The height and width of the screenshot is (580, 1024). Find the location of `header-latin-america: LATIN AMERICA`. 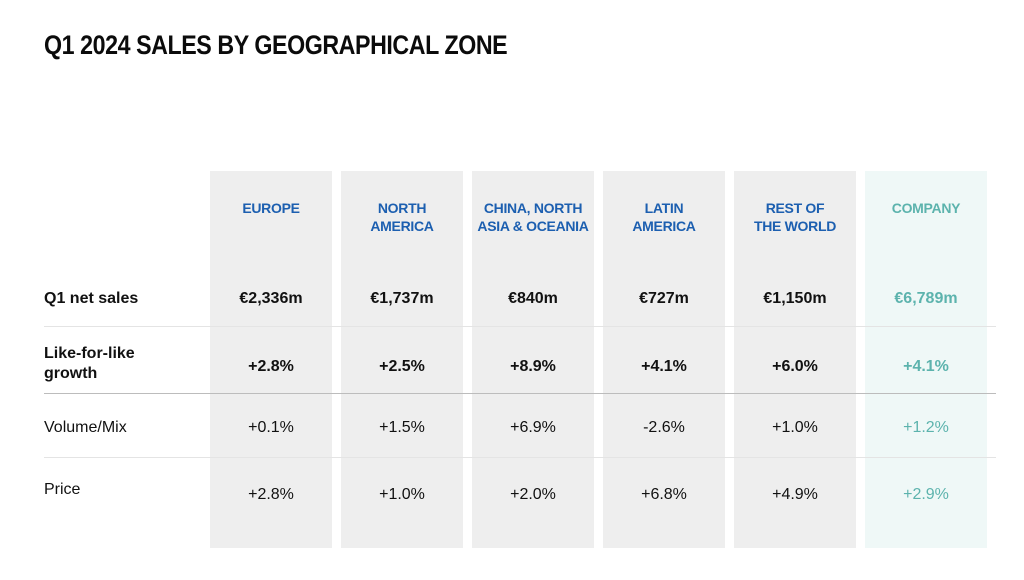

header-latin-america: LATIN AMERICA is located at coordinates (664, 217).